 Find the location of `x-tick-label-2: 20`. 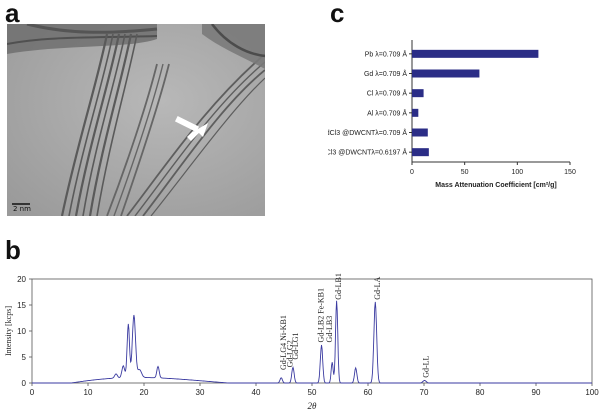

x-tick-label-2: 20 is located at coordinates (144, 392).